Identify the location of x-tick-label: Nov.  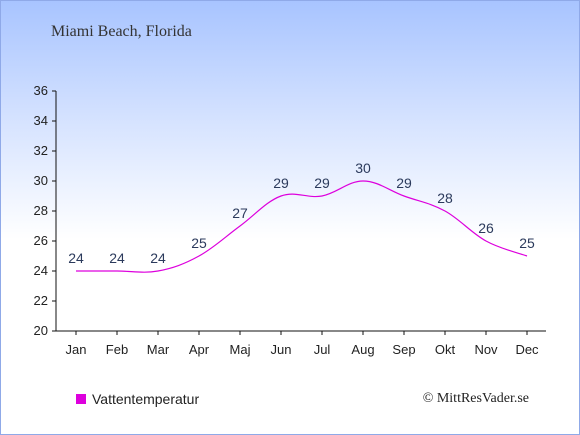
(486, 349).